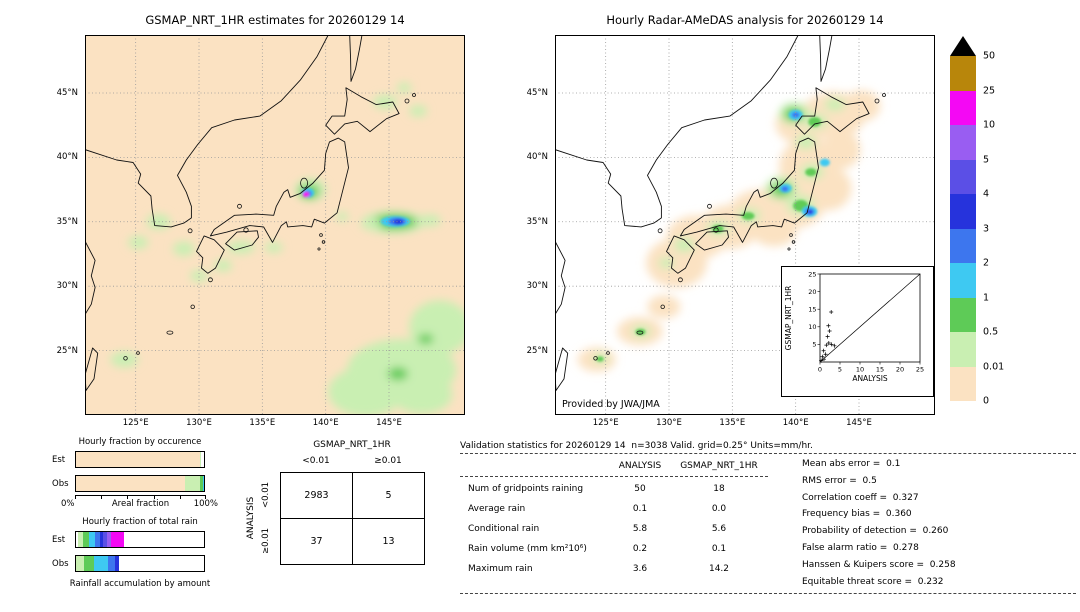 The height and width of the screenshot is (612, 1080). What do you see at coordinates (986, 263) in the screenshot?
I see `colorbar-tick-label: 2` at bounding box center [986, 263].